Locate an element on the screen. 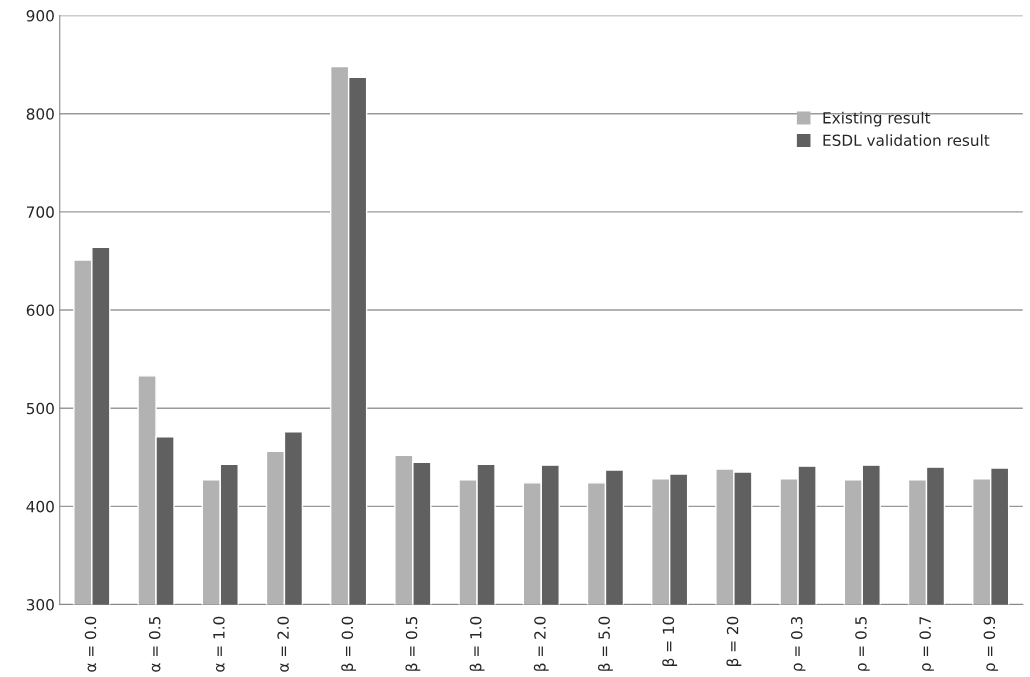  y-tick-label: 400 is located at coordinates (40, 506).